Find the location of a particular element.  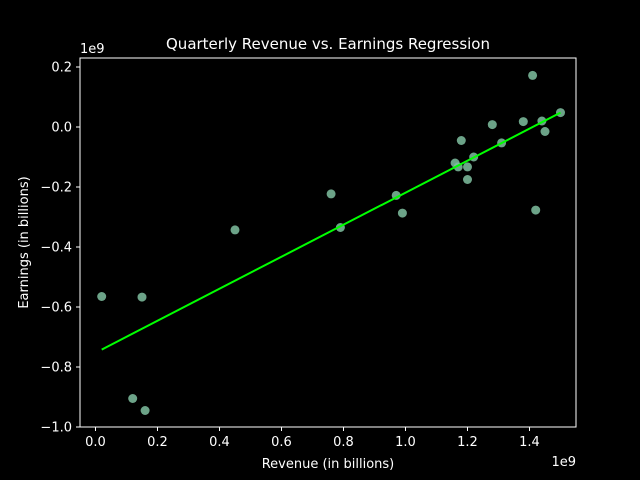

x-tick-label: 1.4 is located at coordinates (529, 442).